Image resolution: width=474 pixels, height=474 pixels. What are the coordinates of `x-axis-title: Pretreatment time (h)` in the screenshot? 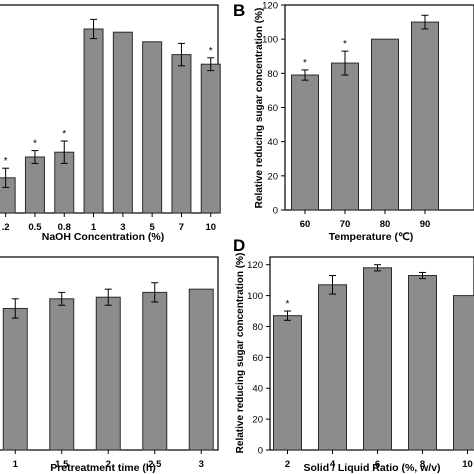 It's located at (103, 468).